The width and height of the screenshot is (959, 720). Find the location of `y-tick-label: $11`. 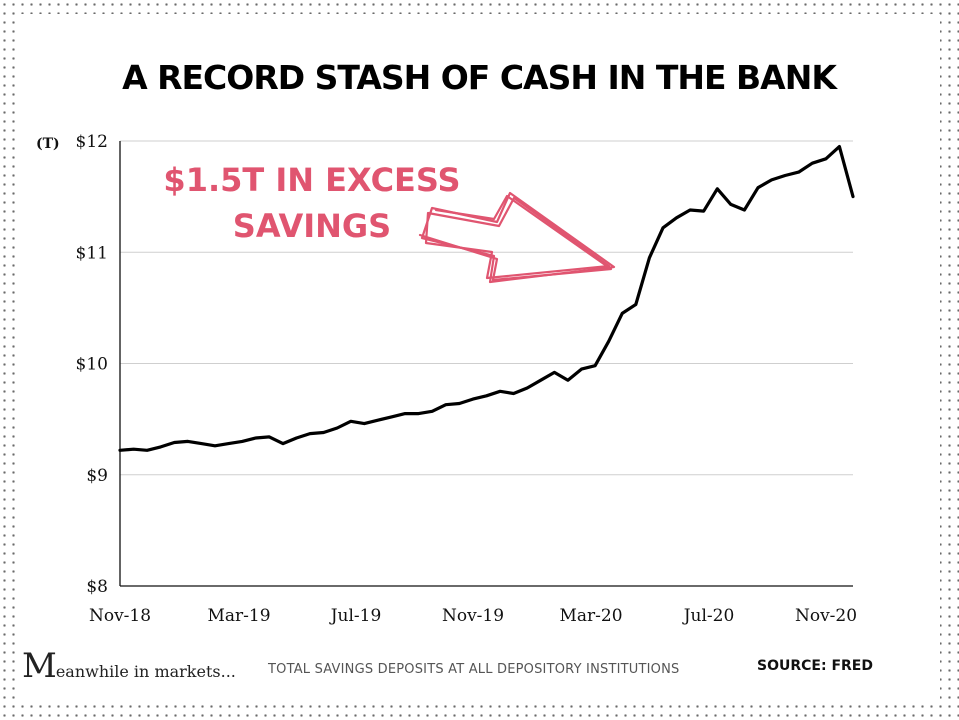

y-tick-label: $11 is located at coordinates (92, 253).